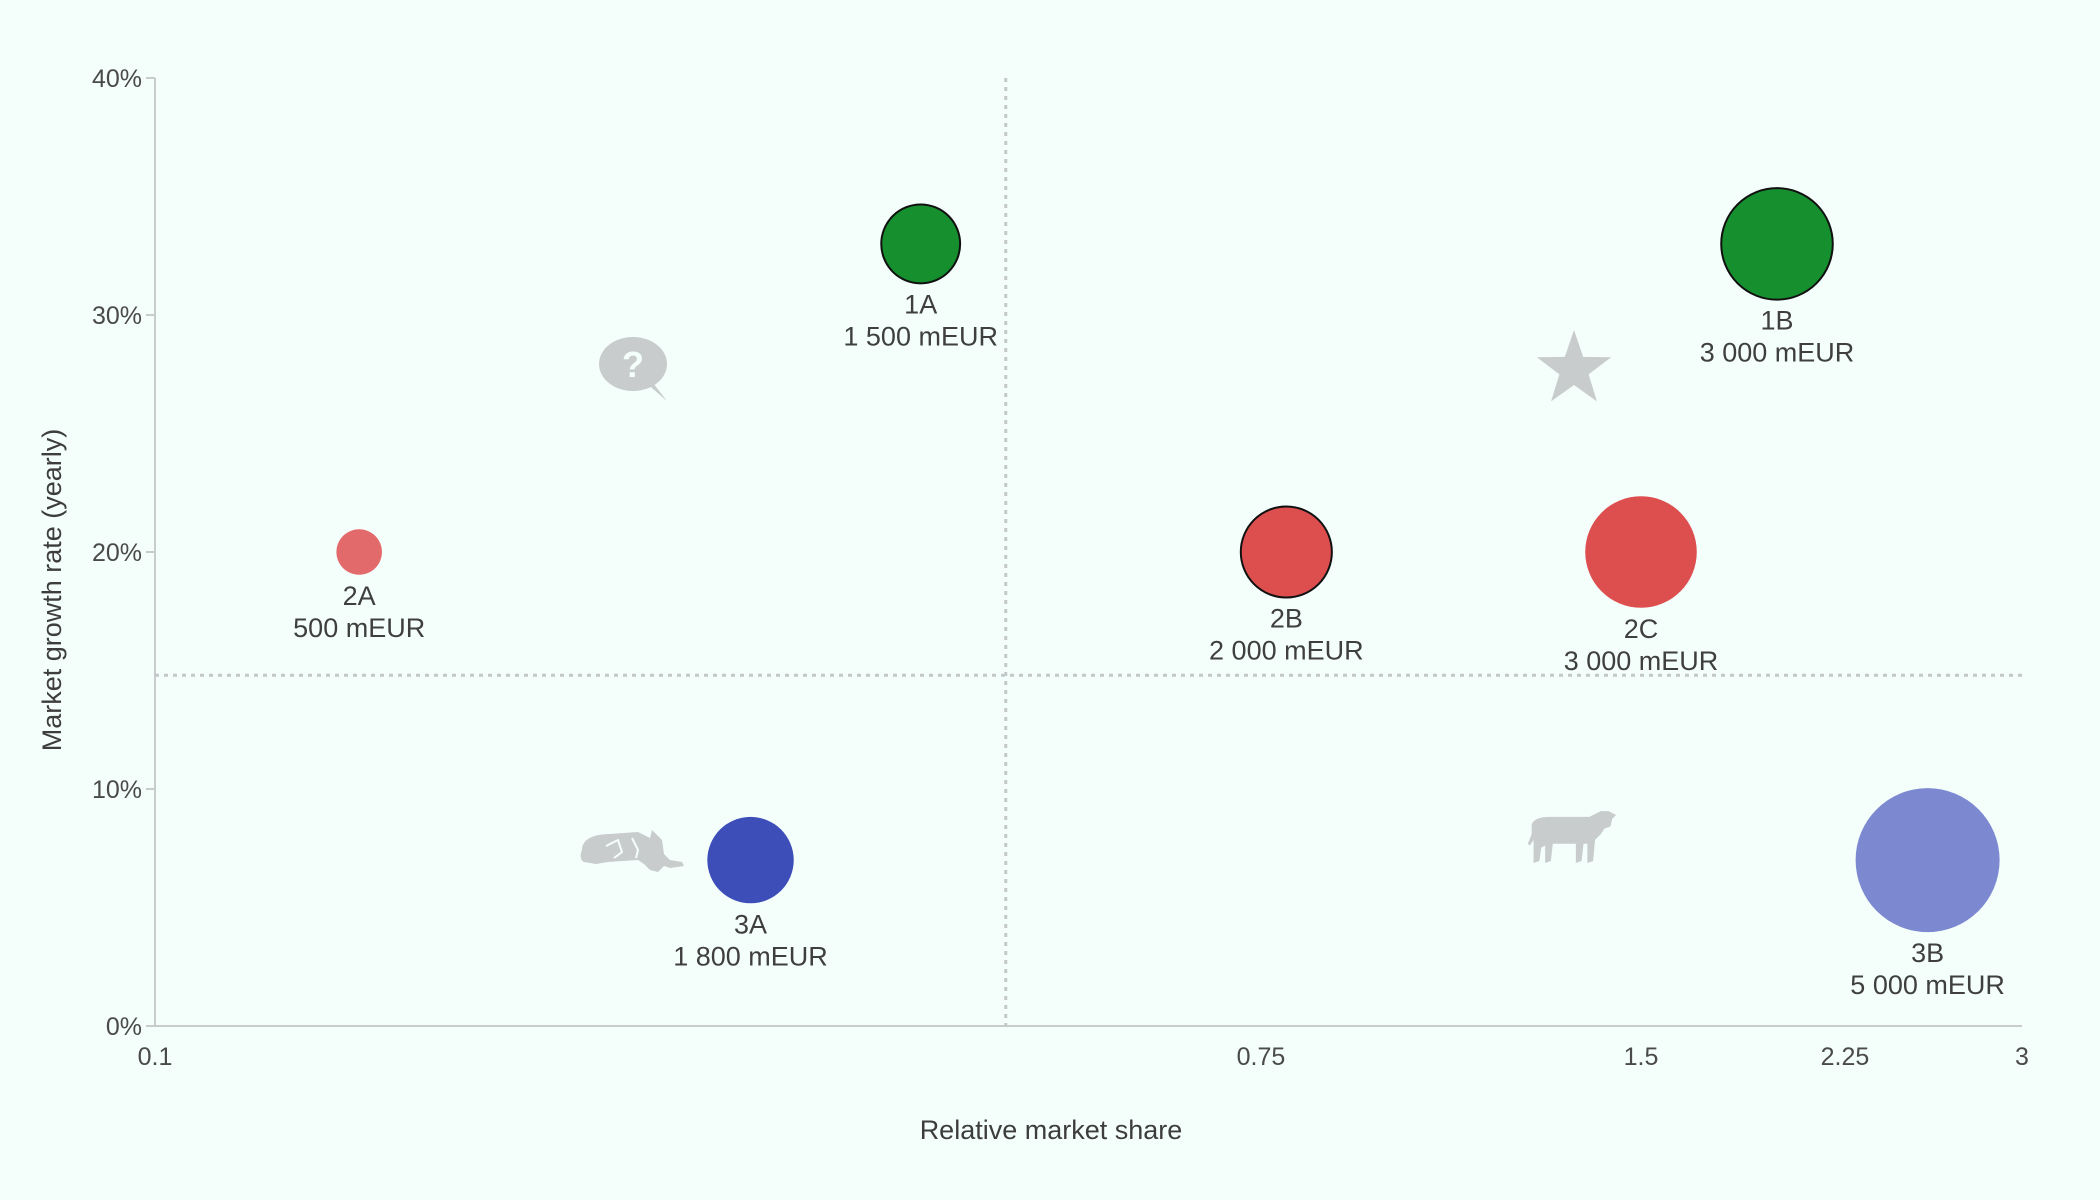  I want to click on bubble-value-label: 1 500 mEUR, so click(920, 336).